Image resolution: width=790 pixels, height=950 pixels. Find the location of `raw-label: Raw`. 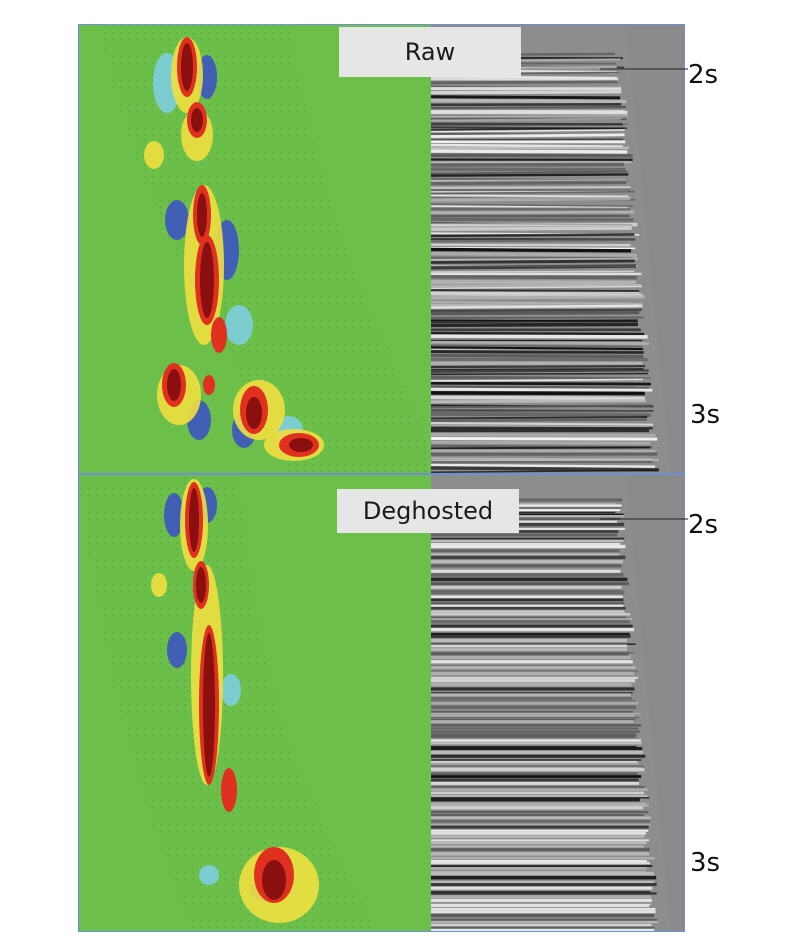

raw-label: Raw is located at coordinates (430, 52).